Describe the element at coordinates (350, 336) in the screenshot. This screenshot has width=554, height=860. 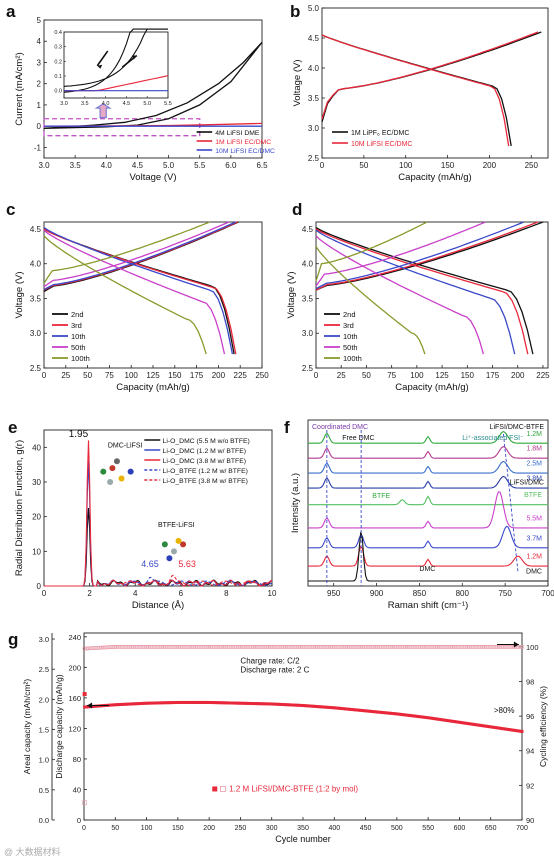
I see `panel-d-legend-label: 10th` at that location.